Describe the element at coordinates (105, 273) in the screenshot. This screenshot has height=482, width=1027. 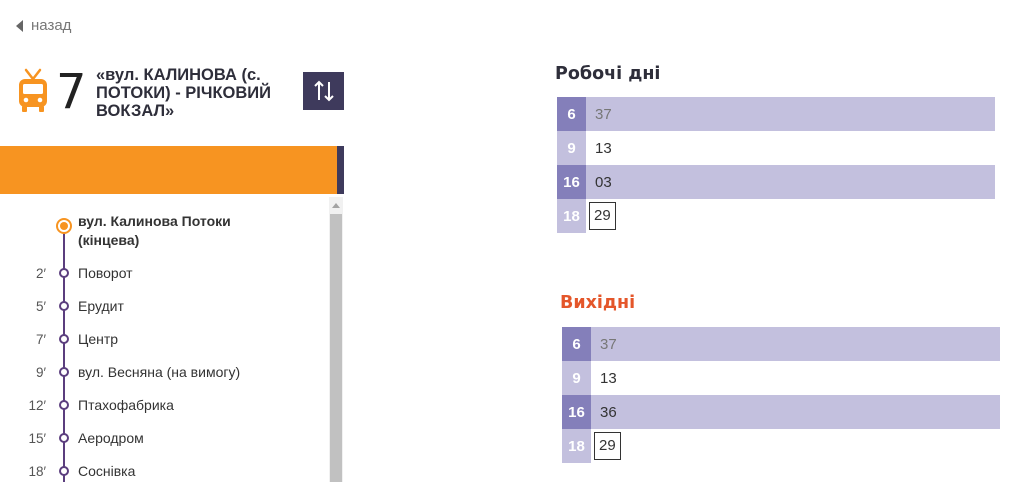
I see `stop-name: Поворот` at that location.